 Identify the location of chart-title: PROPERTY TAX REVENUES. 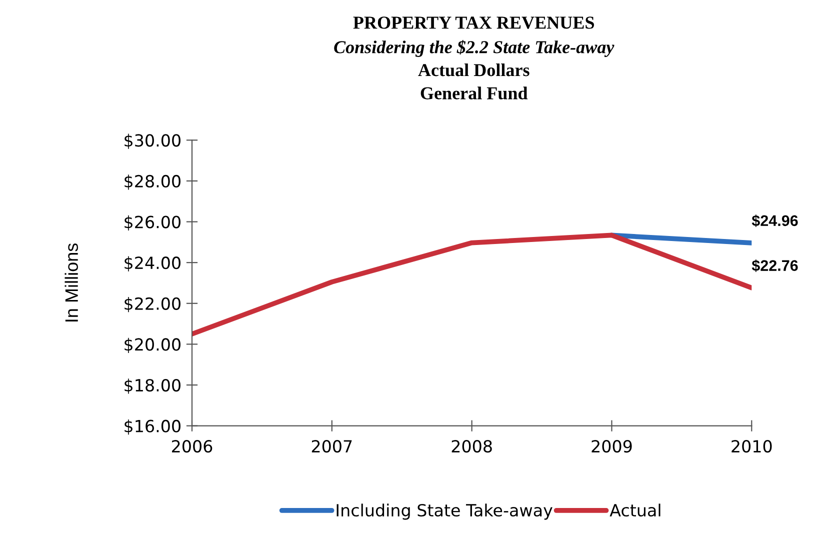
(473, 22).